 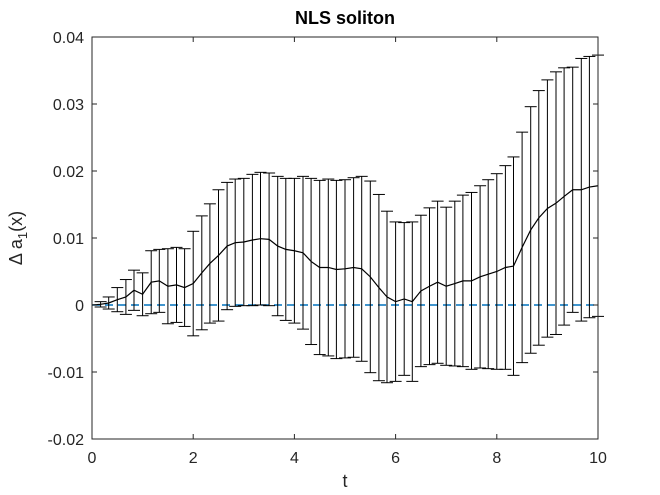 What do you see at coordinates (345, 18) in the screenshot?
I see `chart-title: NLS soliton` at bounding box center [345, 18].